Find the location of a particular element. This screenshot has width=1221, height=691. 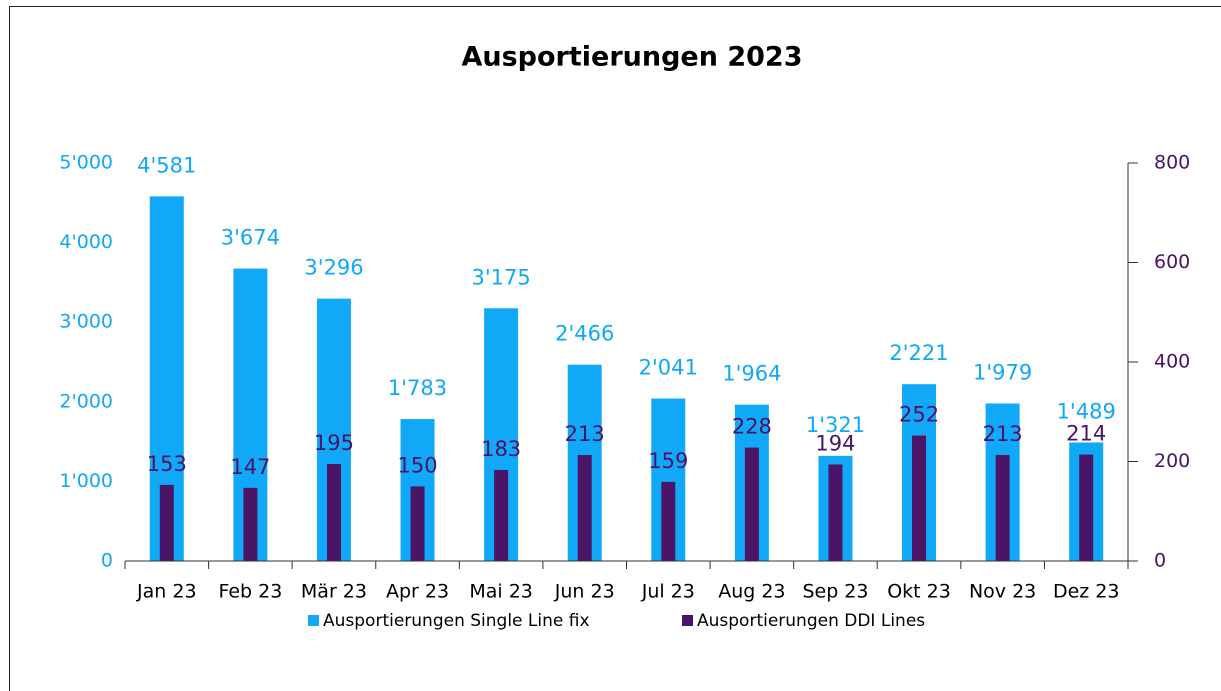

x-tick-label: Dez 23 is located at coordinates (1086, 592).